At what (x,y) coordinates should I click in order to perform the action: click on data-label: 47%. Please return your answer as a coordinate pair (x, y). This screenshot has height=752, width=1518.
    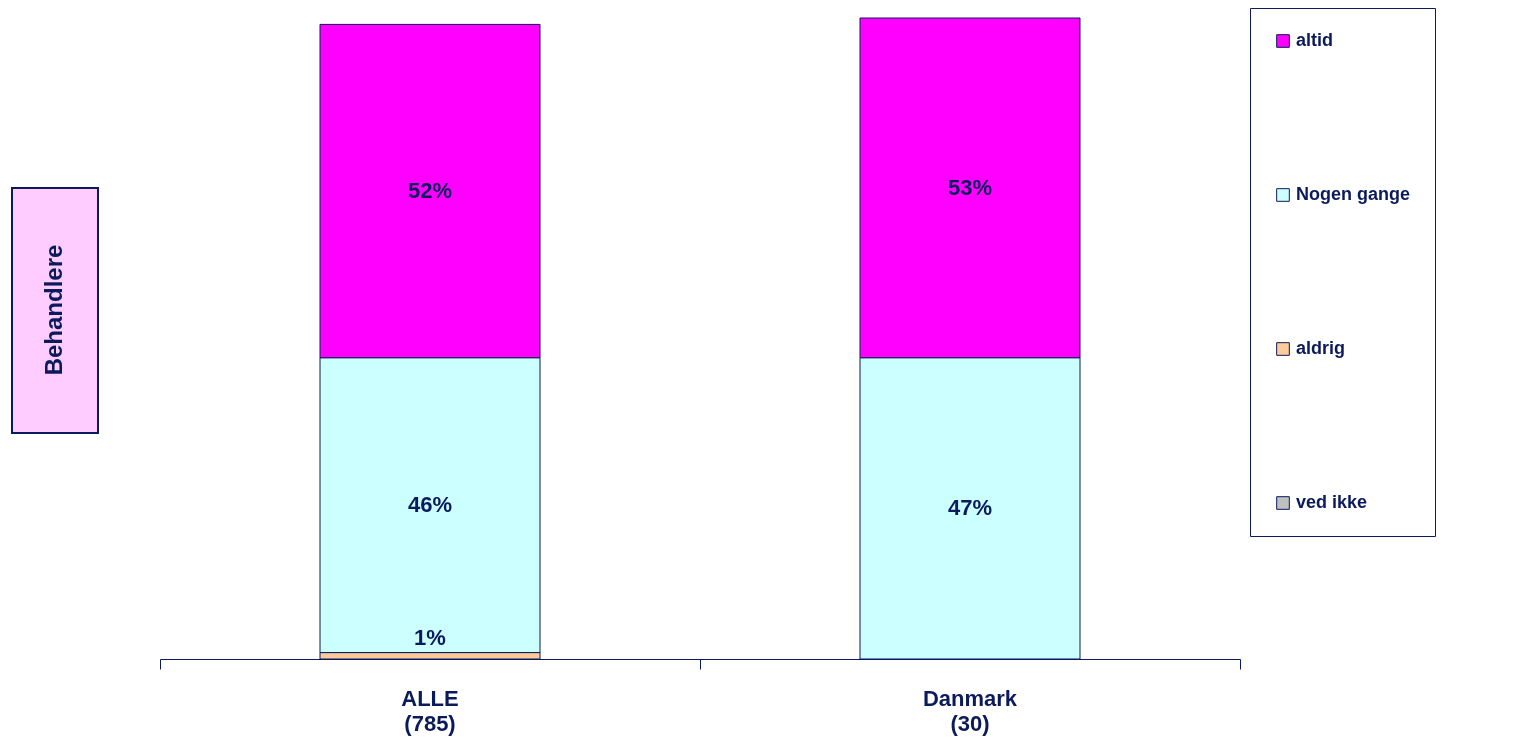
    Looking at the image, I should click on (970, 508).